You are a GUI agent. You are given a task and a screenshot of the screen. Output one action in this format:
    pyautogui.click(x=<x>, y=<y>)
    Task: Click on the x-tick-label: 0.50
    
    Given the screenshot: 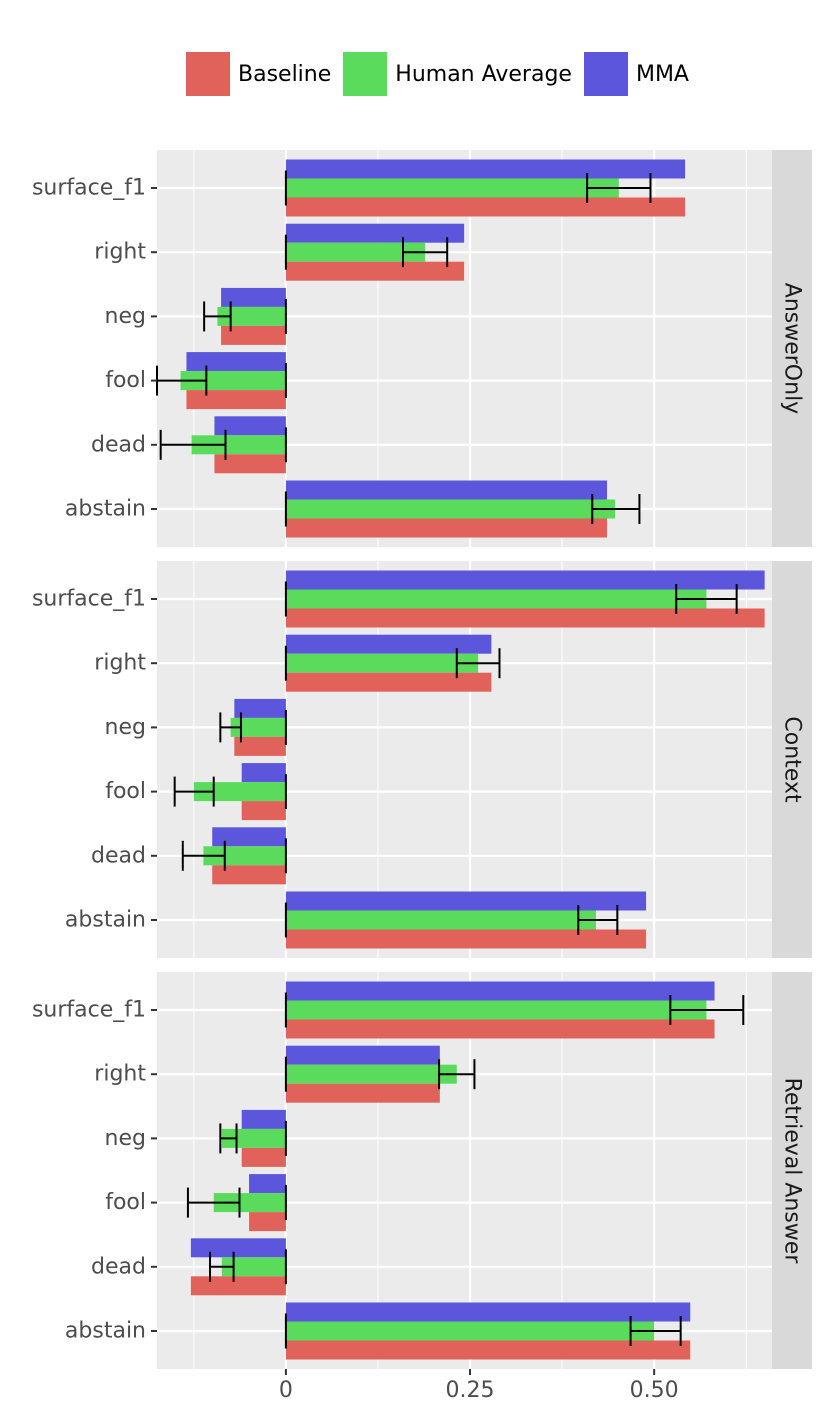 What is the action you would take?
    pyautogui.click(x=654, y=1390)
    